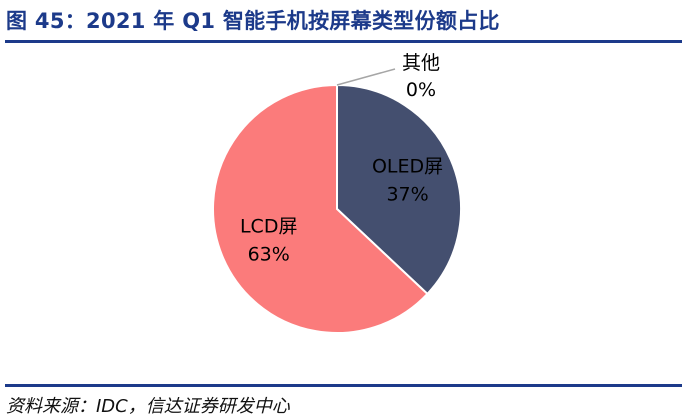 The width and height of the screenshot is (685, 420). I want to click on leader-line-other, so click(366, 77).